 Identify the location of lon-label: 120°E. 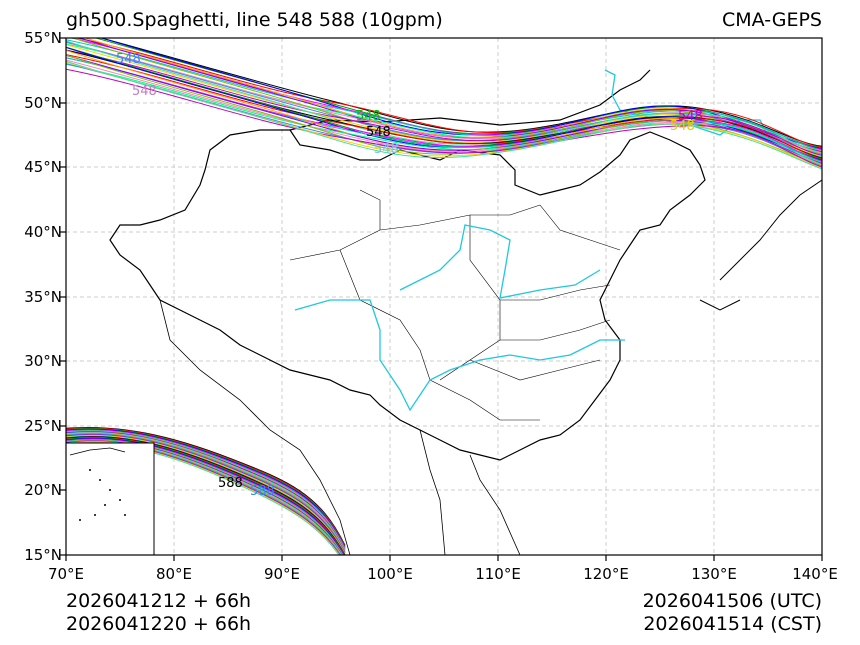
(606, 574).